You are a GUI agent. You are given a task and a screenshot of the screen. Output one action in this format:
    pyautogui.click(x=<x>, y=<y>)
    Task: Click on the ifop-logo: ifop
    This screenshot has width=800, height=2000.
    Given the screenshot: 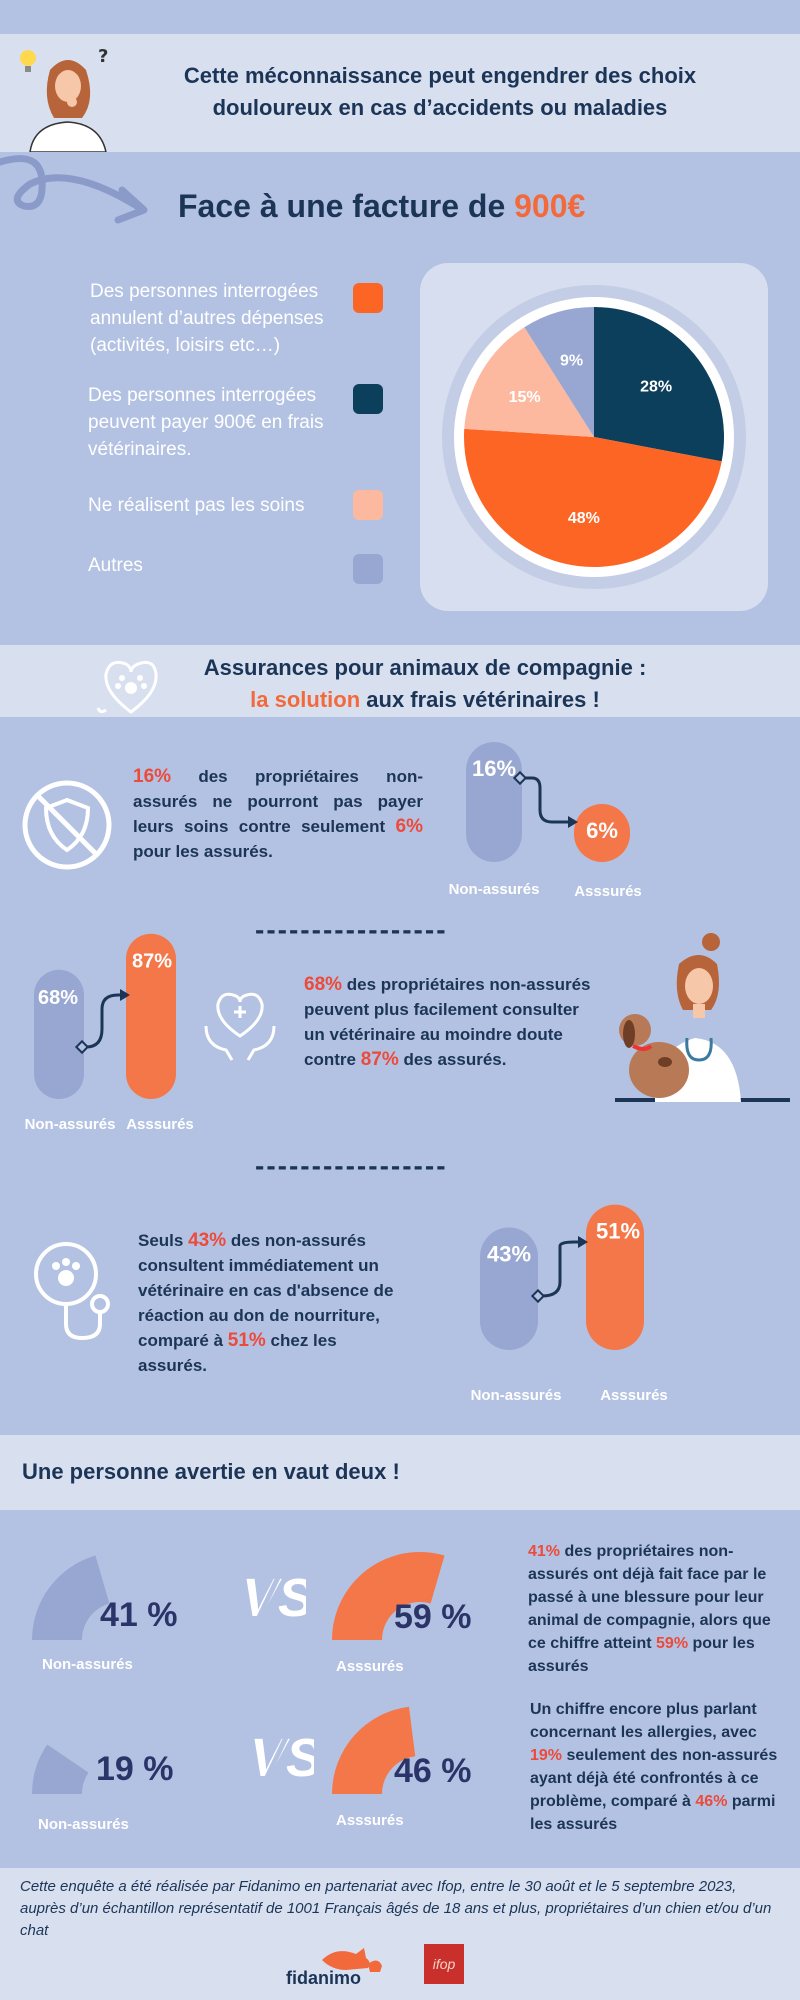 What is the action you would take?
    pyautogui.click(x=444, y=1964)
    